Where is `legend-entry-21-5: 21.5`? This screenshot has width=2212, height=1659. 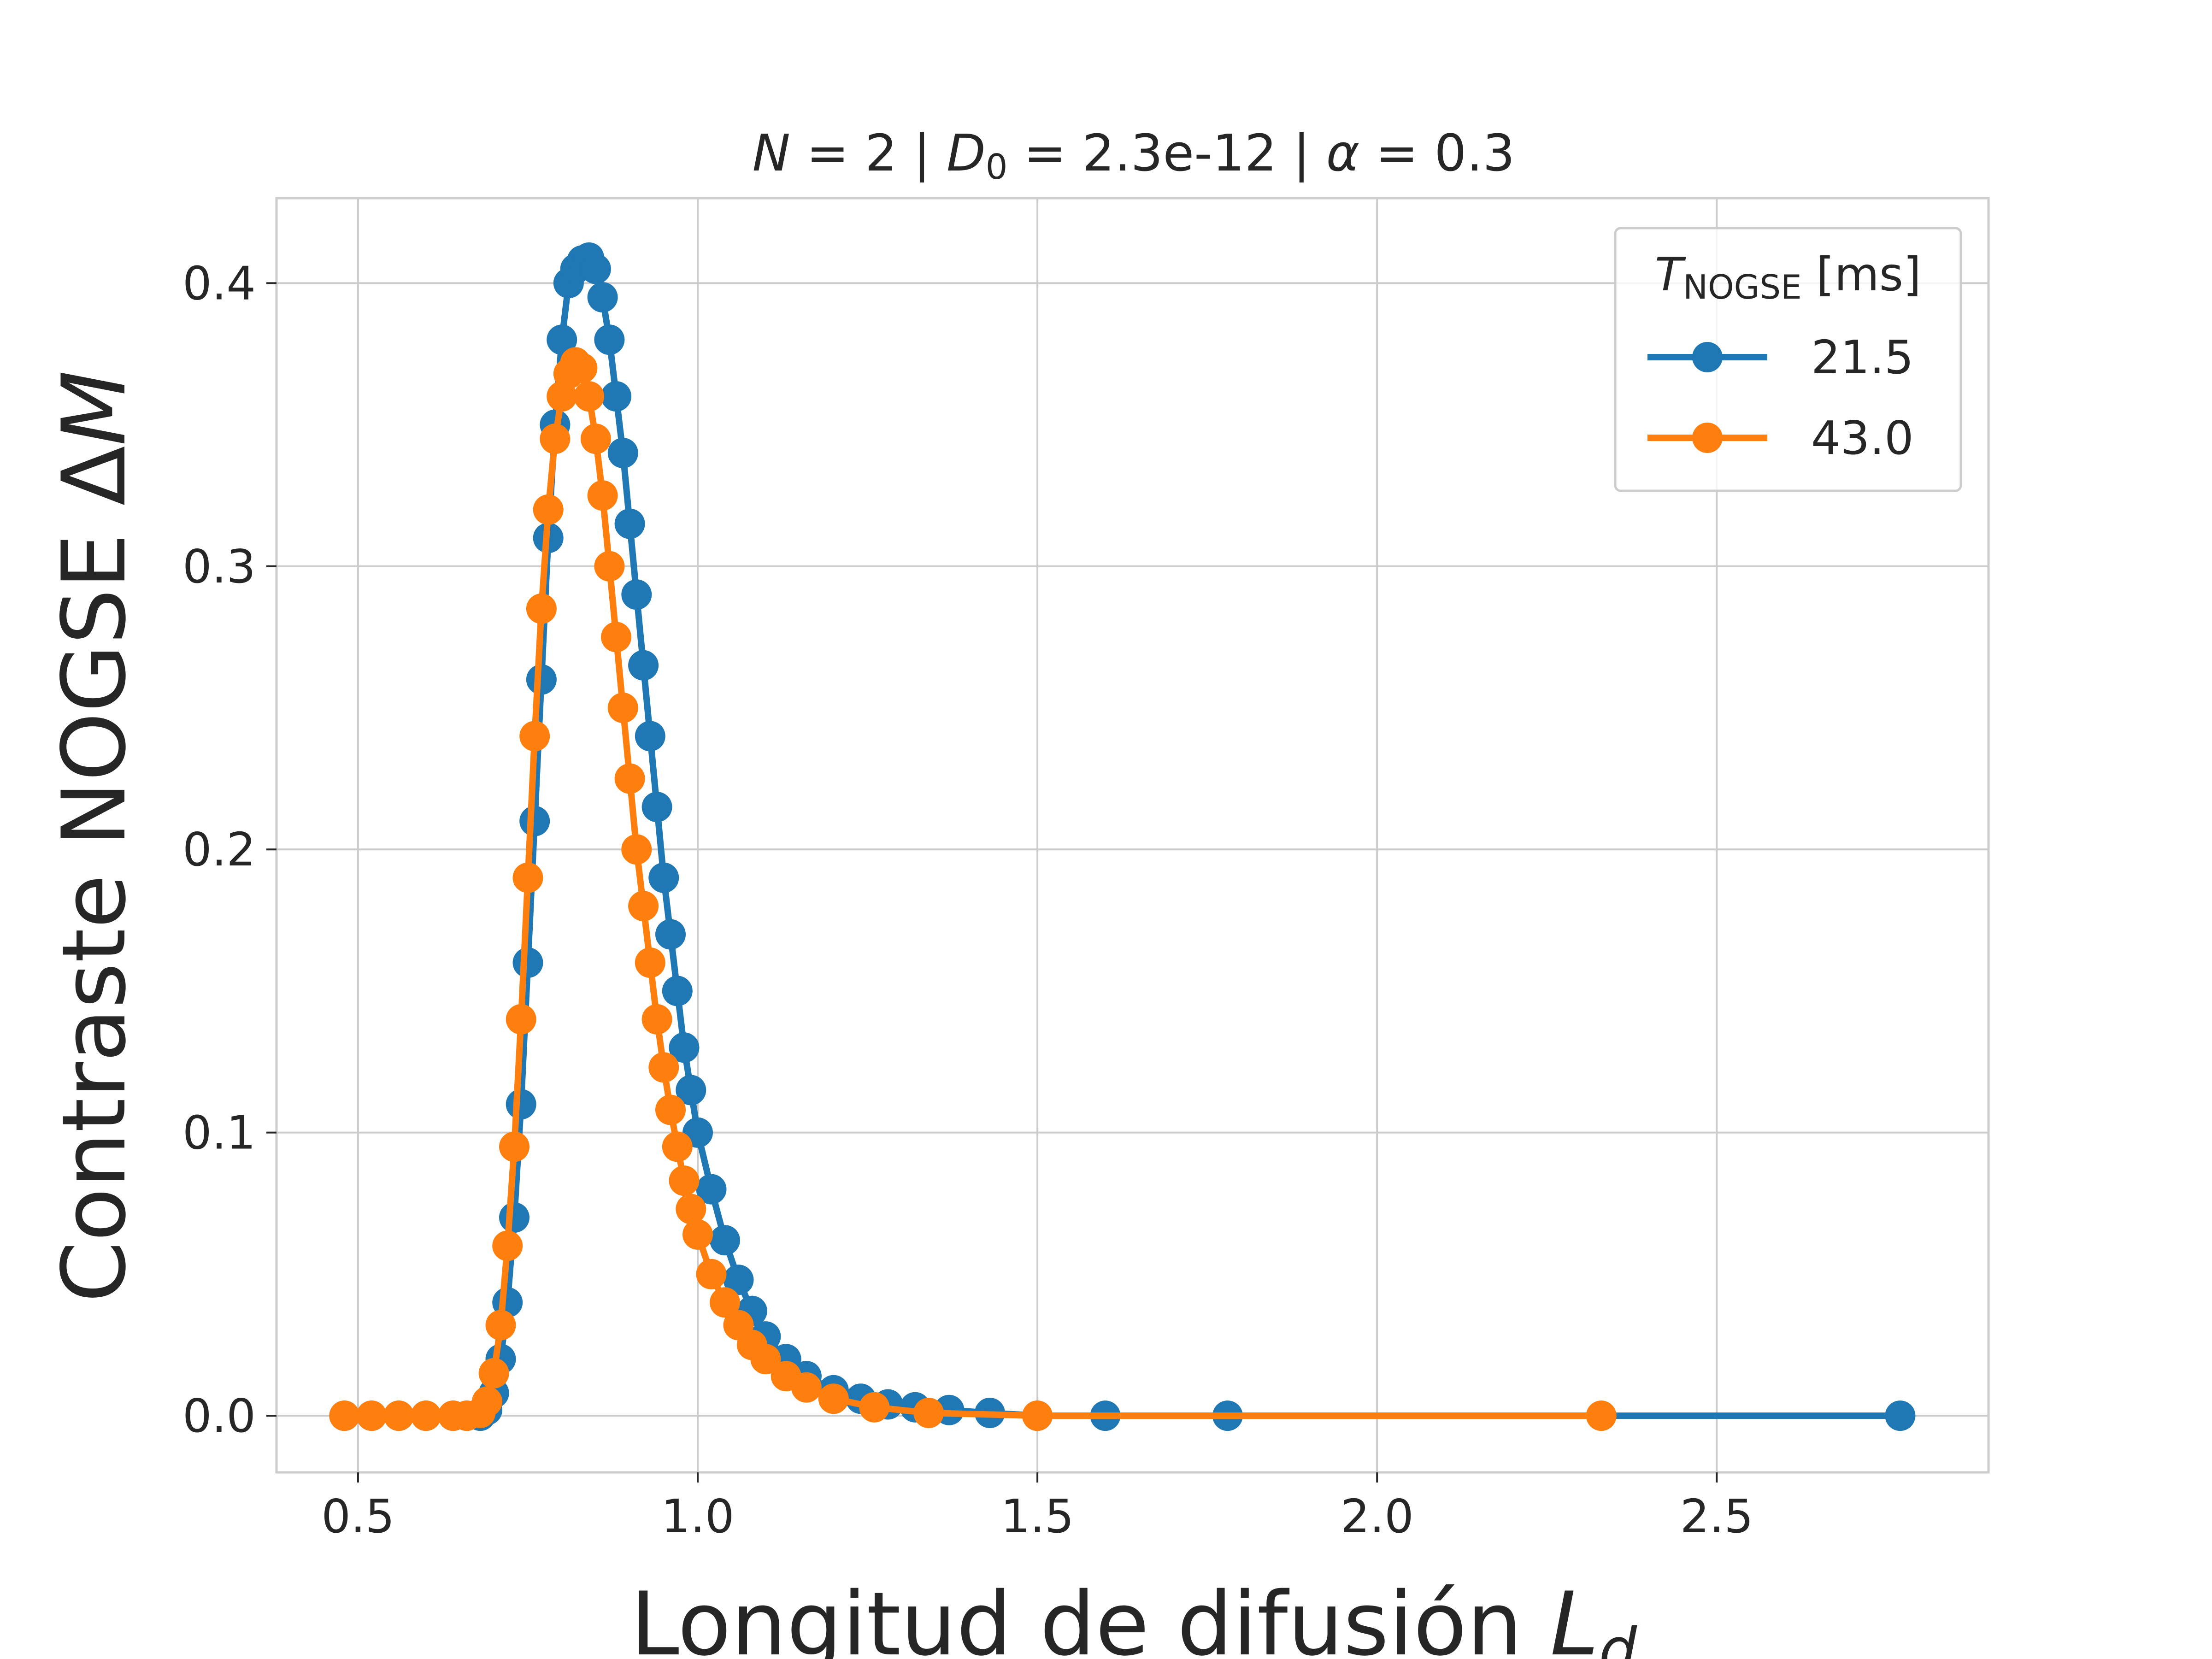 legend-entry-21-5: 21.5 is located at coordinates (1780, 357).